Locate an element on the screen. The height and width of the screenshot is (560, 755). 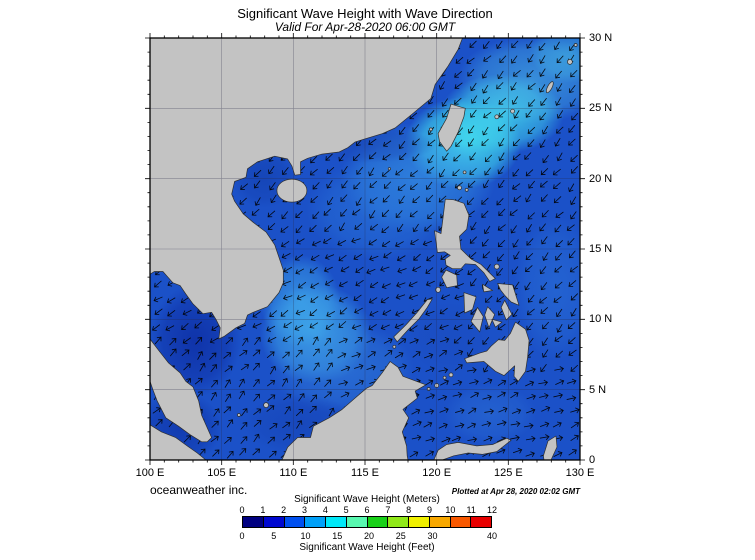
y-tick-label: 20 N is located at coordinates (601, 178).